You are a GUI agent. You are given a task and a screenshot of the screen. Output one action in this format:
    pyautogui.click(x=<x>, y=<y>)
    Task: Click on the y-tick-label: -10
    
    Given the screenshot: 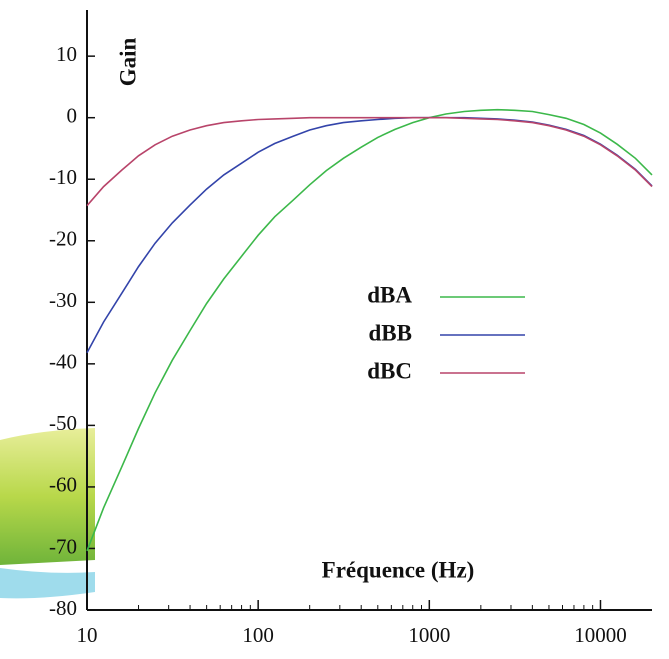 What is the action you would take?
    pyautogui.click(x=63, y=177)
    